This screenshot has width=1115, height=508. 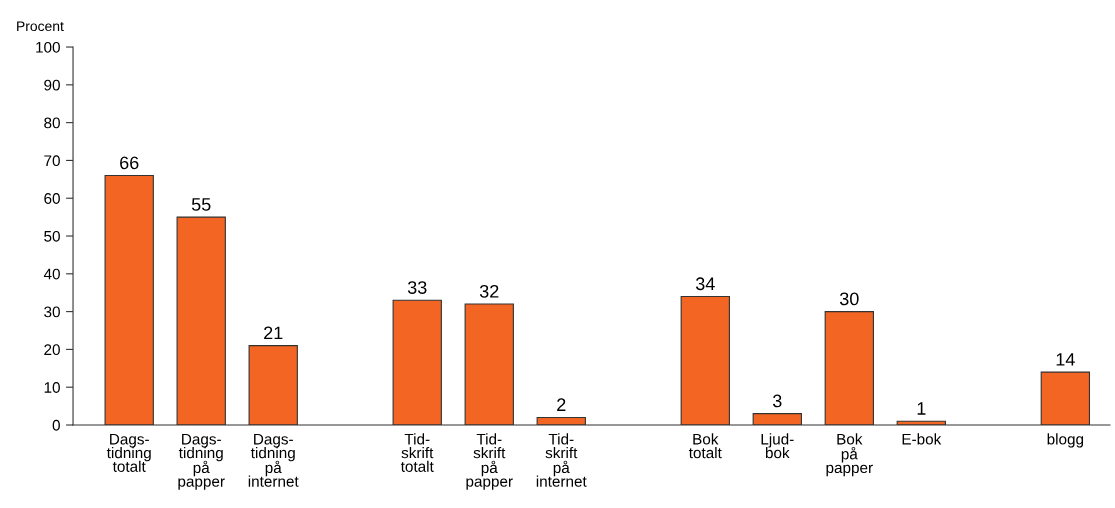 I want to click on data-label: 2, so click(x=561, y=404).